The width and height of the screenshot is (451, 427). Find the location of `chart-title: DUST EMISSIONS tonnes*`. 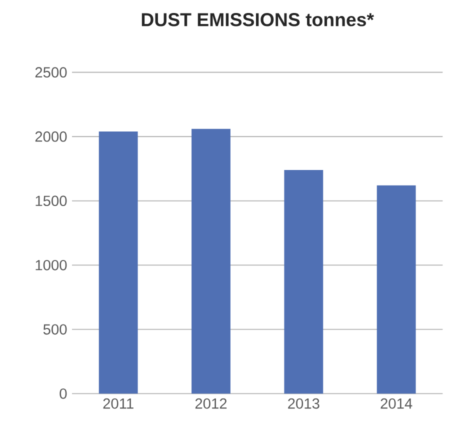

chart-title: DUST EMISSIONS tonnes* is located at coordinates (258, 19).